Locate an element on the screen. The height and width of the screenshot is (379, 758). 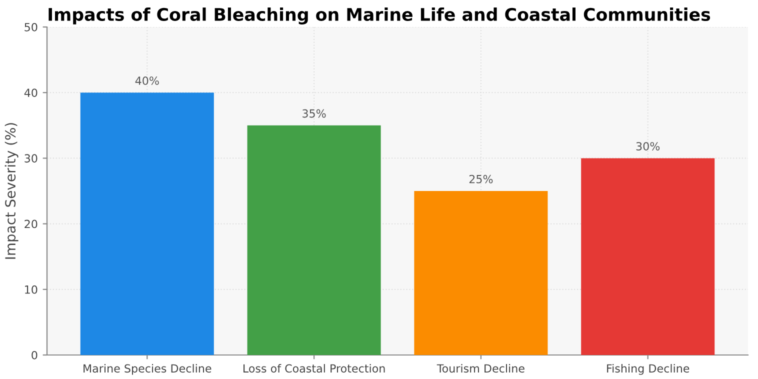
y-tick-label: 30 is located at coordinates (31, 158).